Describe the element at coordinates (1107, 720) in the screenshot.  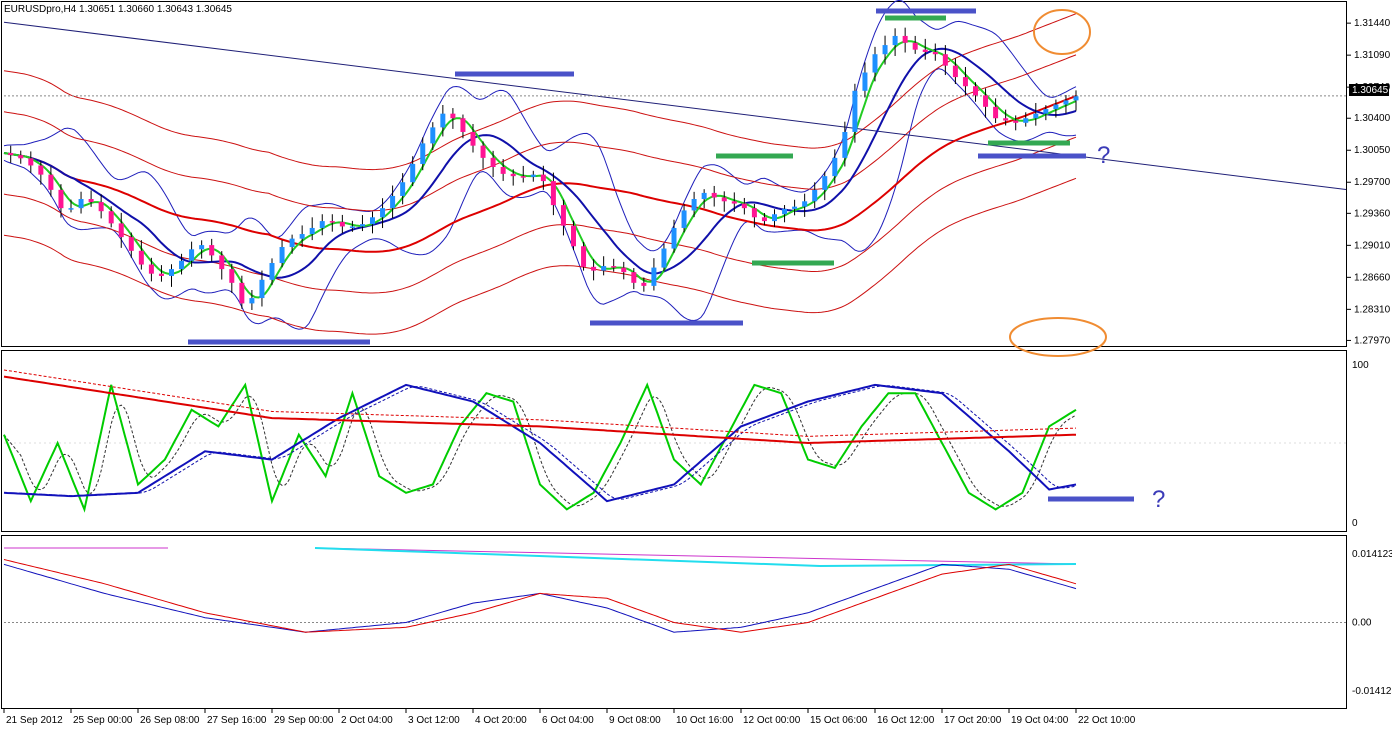
I see `time-tick-label: 22 Oct 10:00` at that location.